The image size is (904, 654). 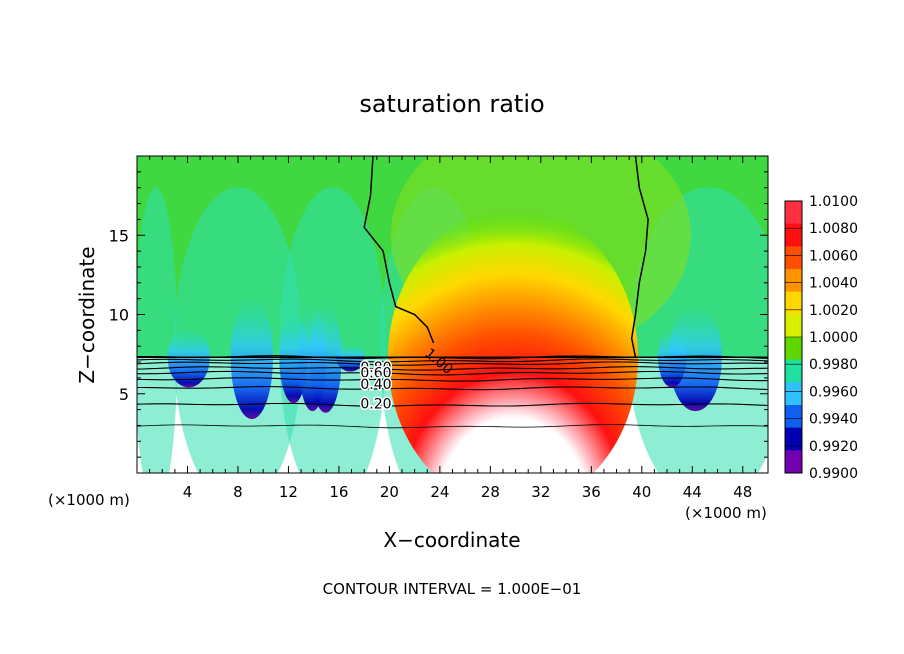 I want to click on cloud-core-shading, so click(x=513, y=340).